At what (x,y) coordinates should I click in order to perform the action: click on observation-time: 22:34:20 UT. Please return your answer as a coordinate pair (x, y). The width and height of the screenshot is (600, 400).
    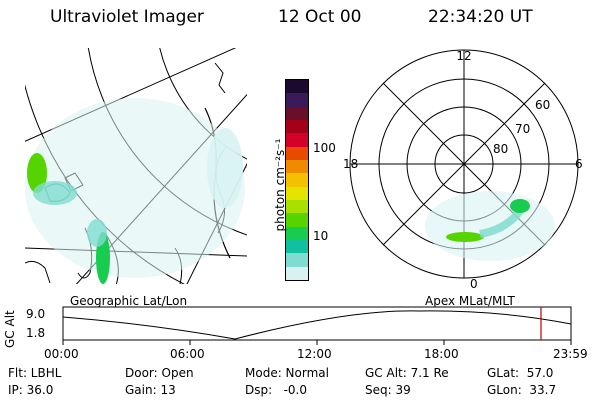
    Looking at the image, I should click on (480, 17).